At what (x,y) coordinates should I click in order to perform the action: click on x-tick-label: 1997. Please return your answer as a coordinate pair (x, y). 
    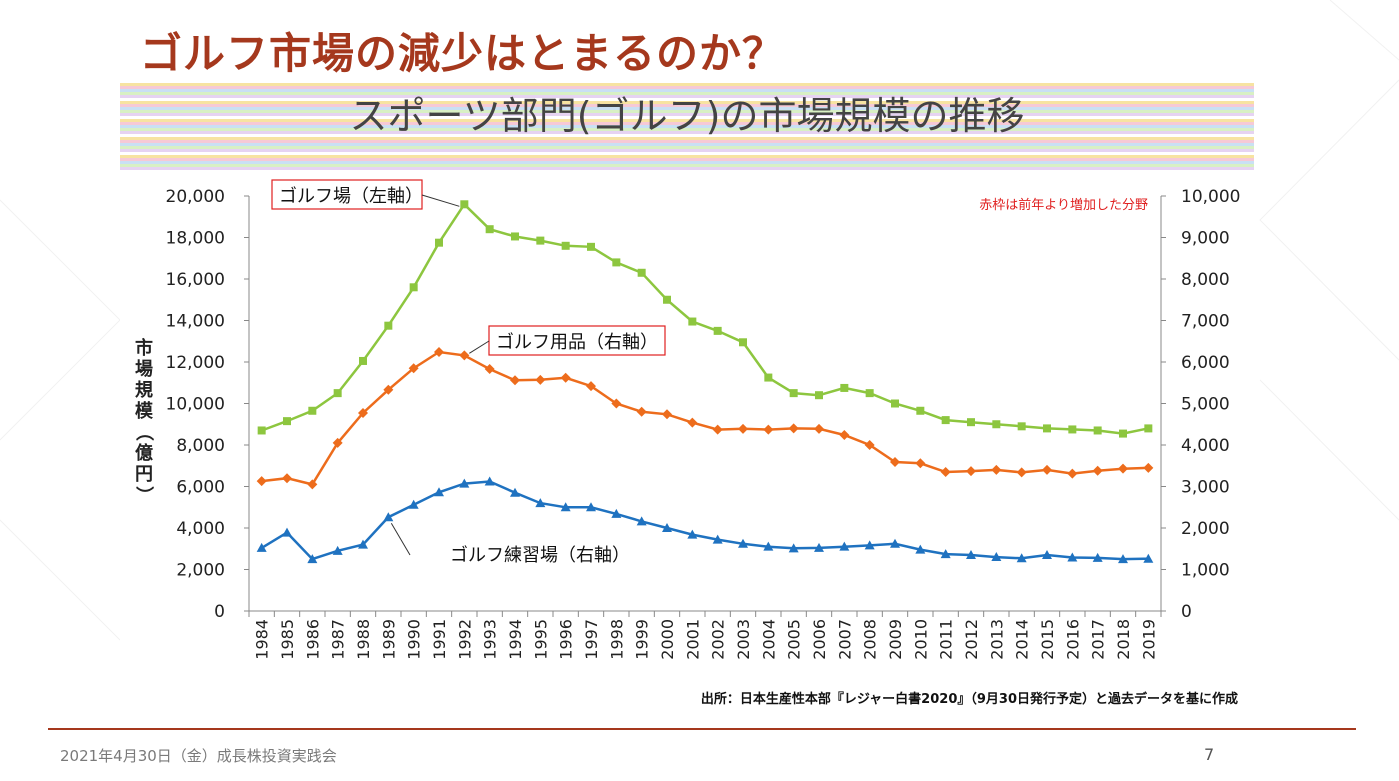
    Looking at the image, I should click on (591, 639).